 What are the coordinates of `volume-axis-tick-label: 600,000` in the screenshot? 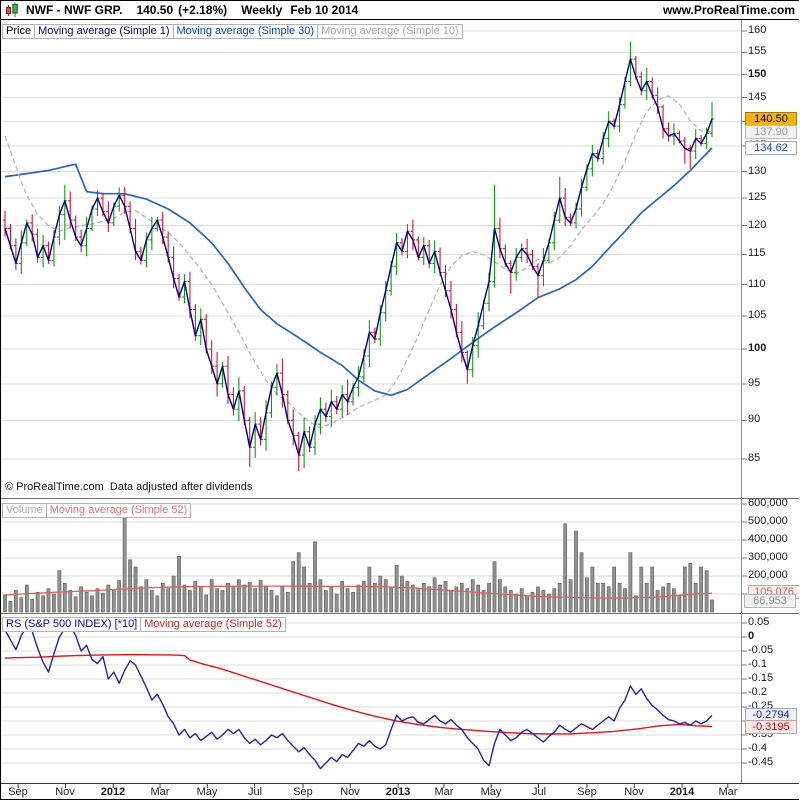 It's located at (768, 503).